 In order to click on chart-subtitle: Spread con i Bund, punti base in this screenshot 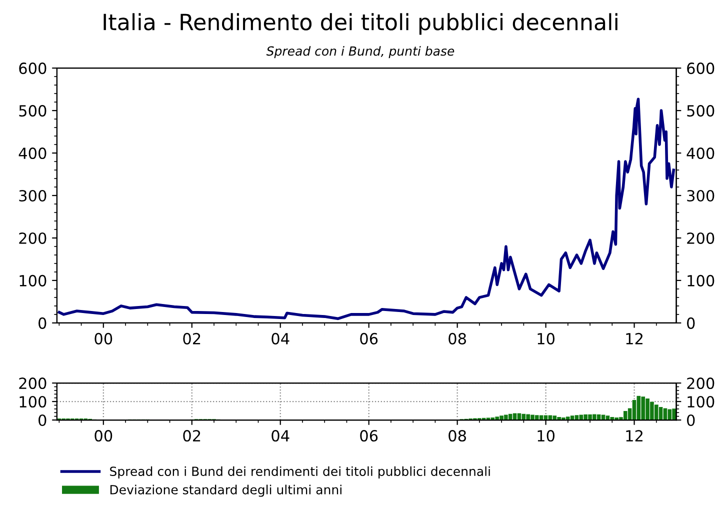, I will do `click(360, 52)`.